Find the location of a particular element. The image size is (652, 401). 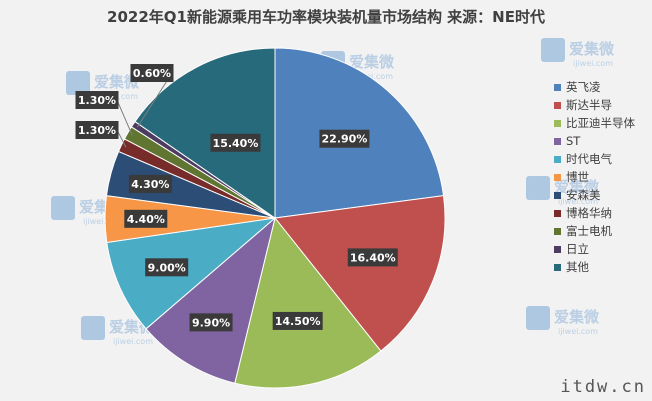

leader-lines is located at coordinates (144, 110).